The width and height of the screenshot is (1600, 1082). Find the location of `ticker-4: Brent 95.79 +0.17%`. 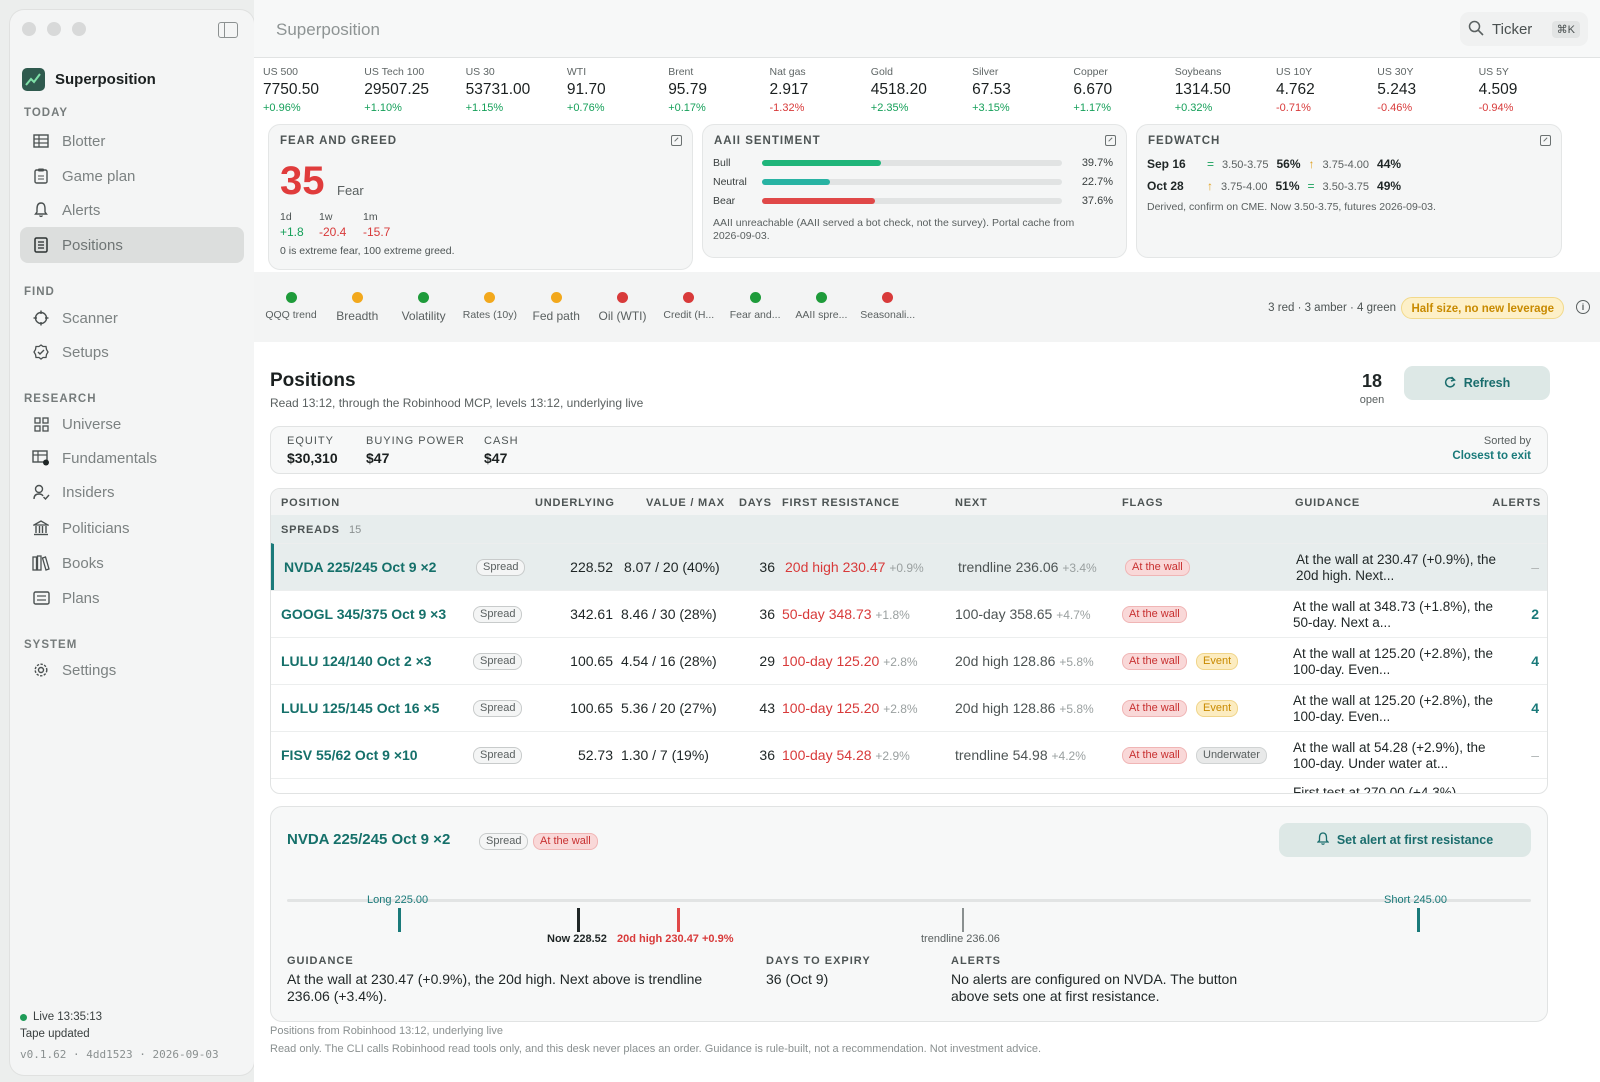

ticker-4: Brent 95.79 +0.17% is located at coordinates (718, 90).